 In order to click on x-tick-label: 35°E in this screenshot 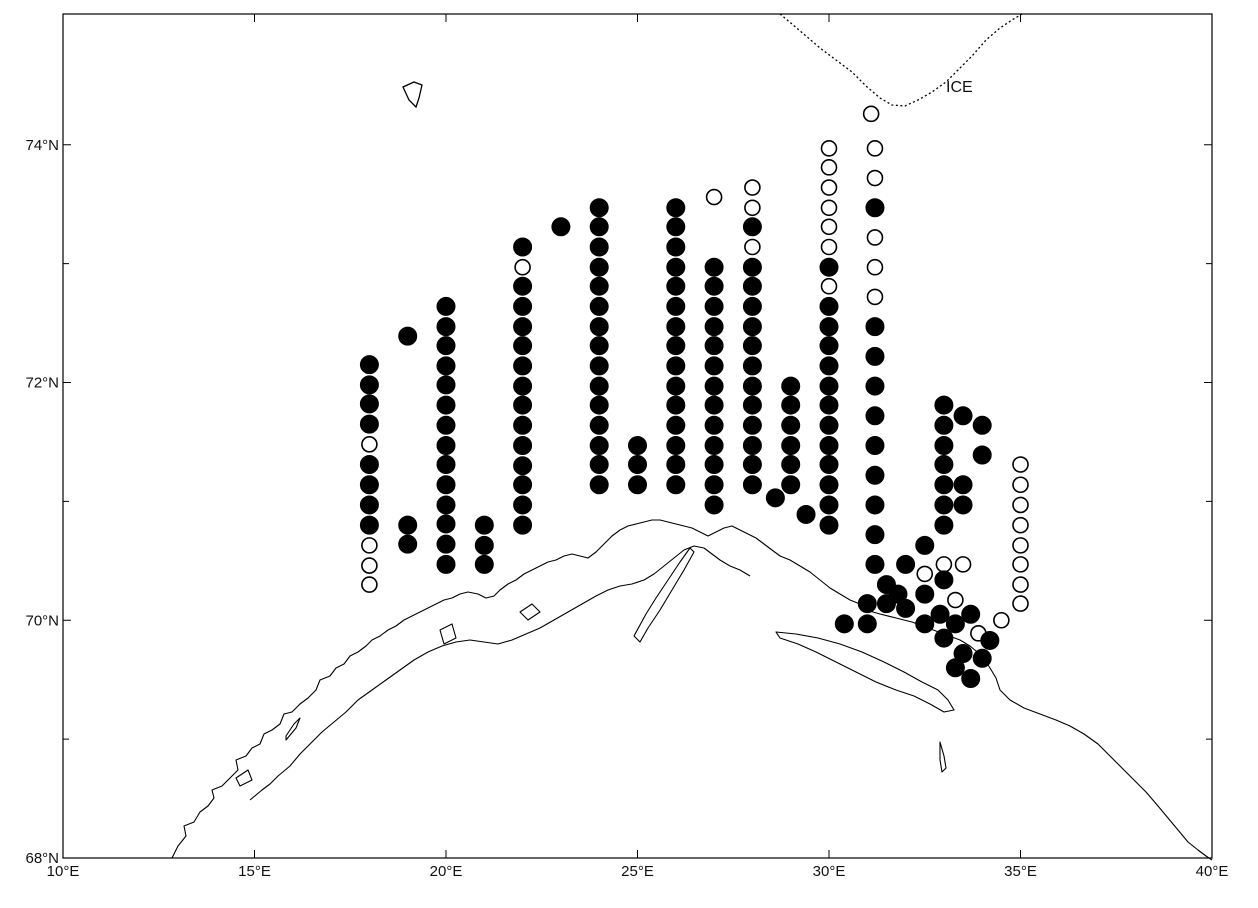, I will do `click(1020, 871)`.